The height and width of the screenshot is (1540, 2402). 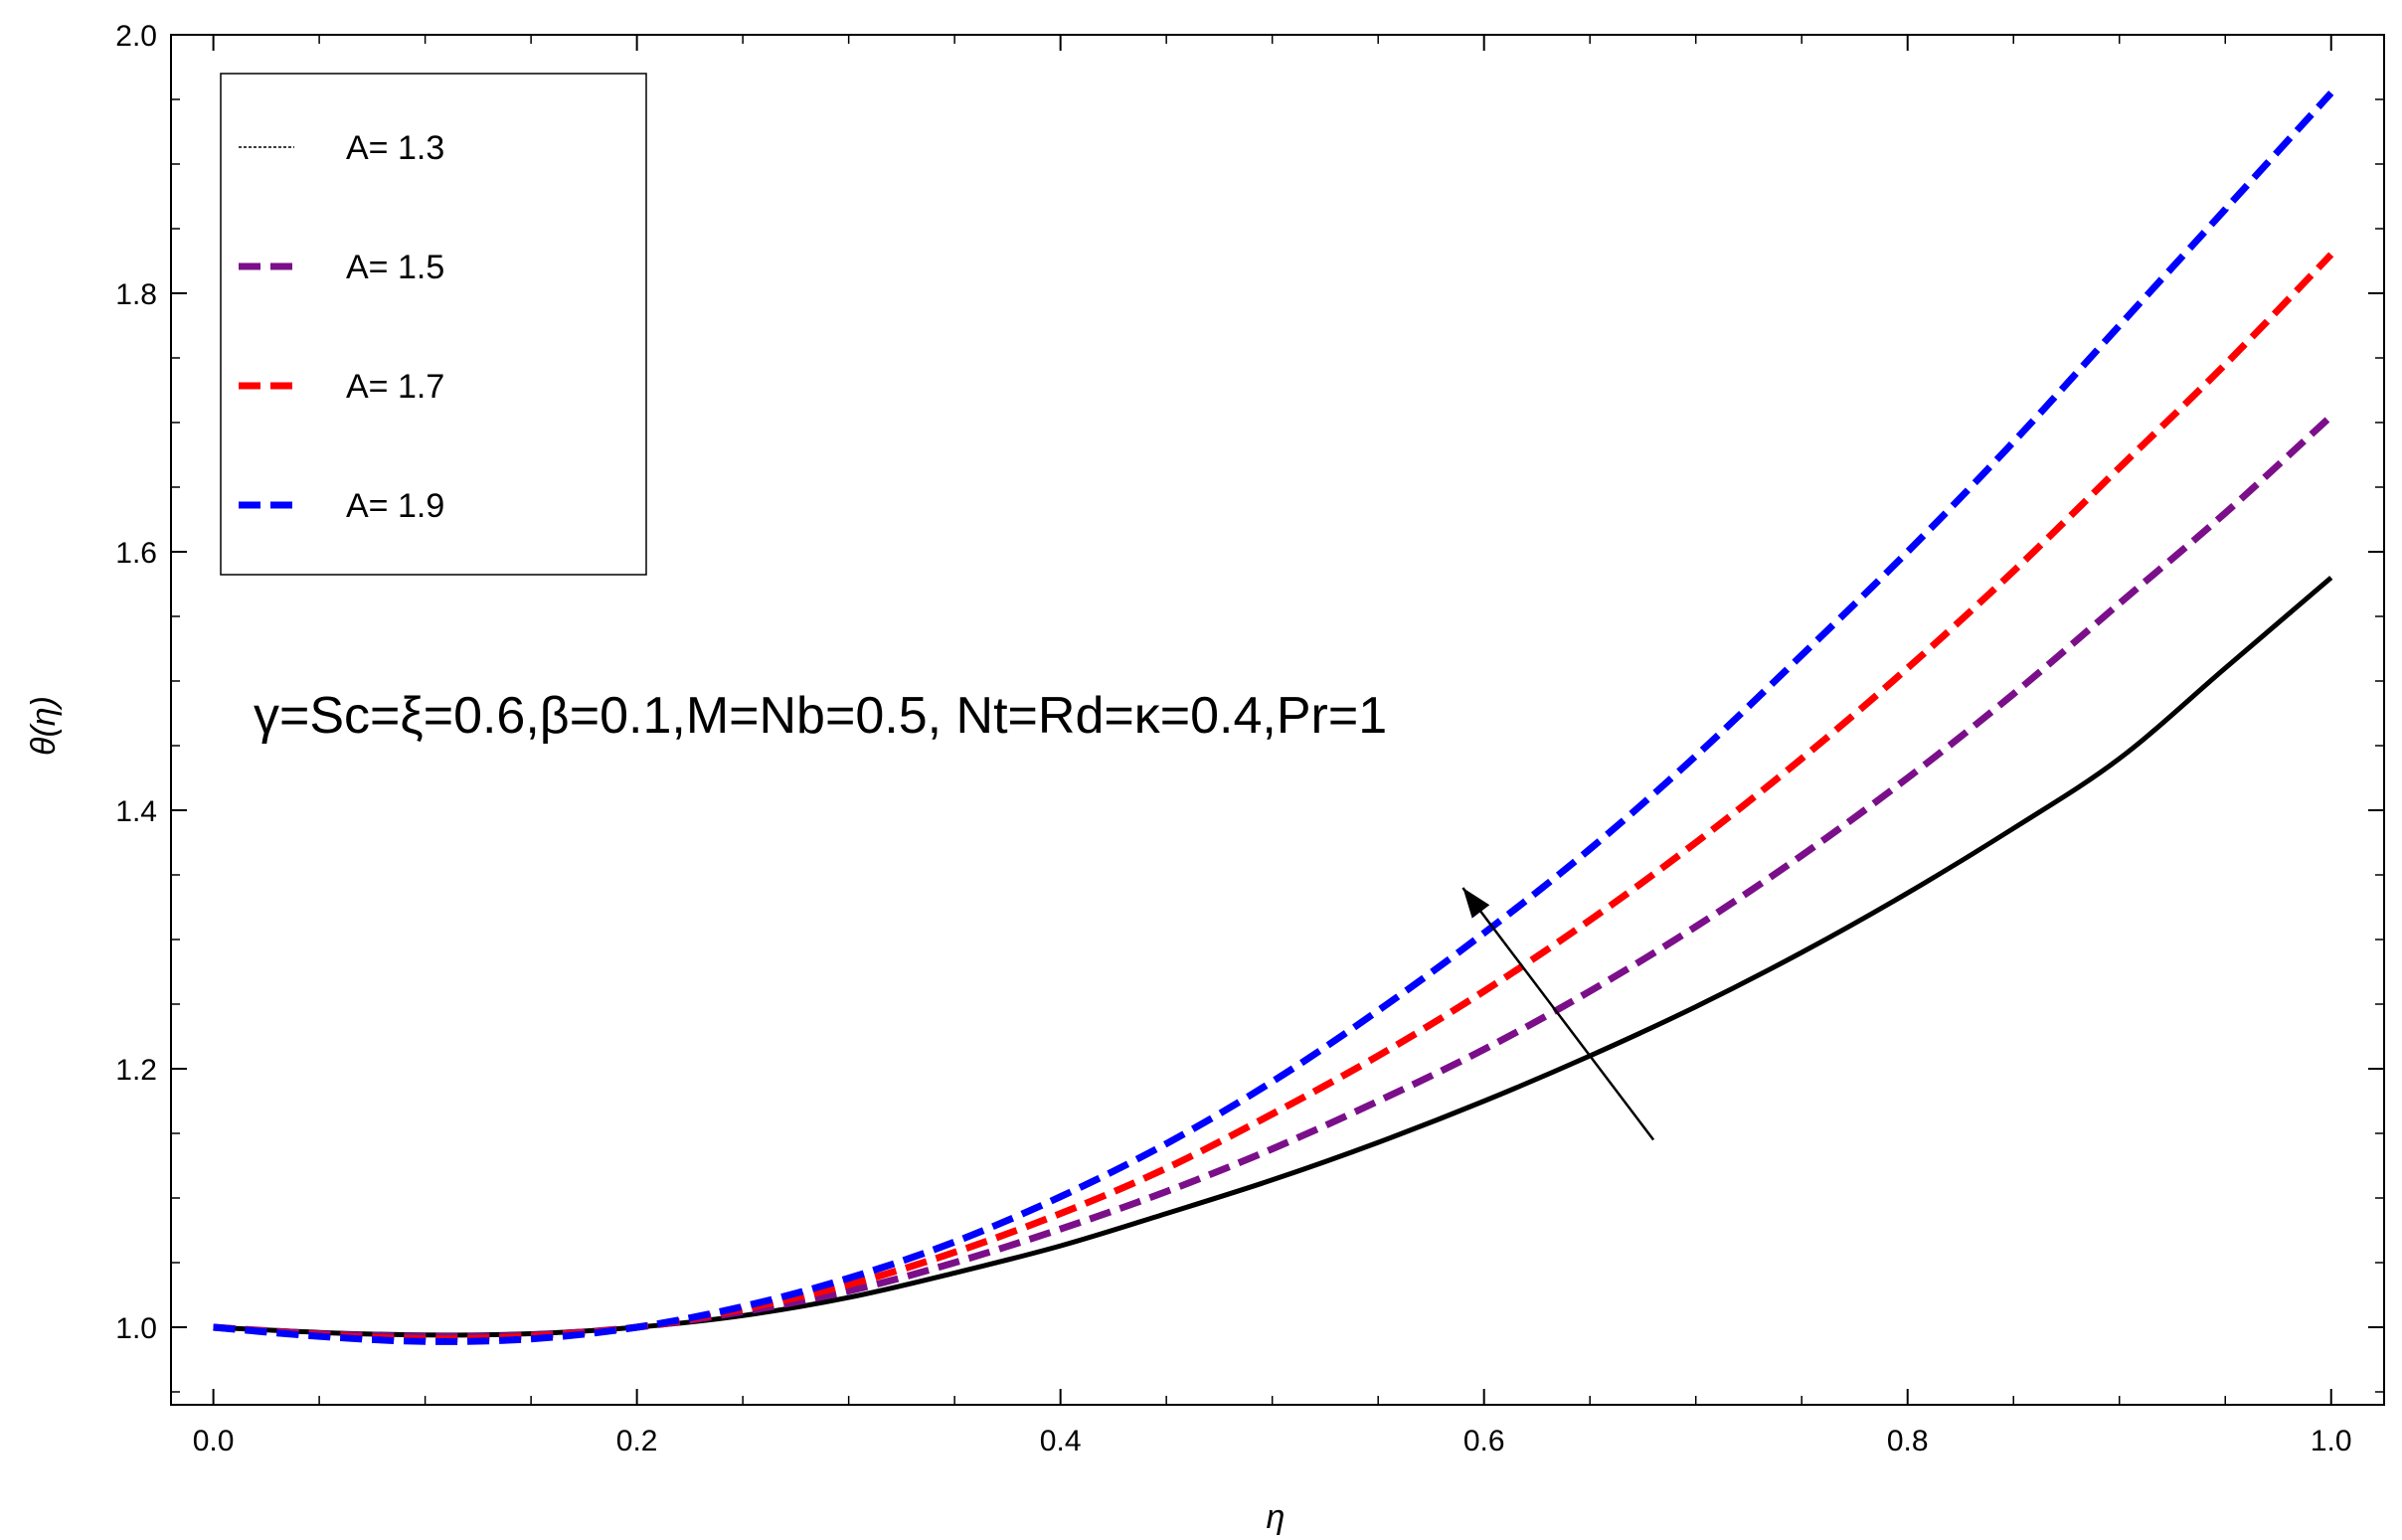 What do you see at coordinates (2331, 1441) in the screenshot?
I see `x-tick-label: 1.0` at bounding box center [2331, 1441].